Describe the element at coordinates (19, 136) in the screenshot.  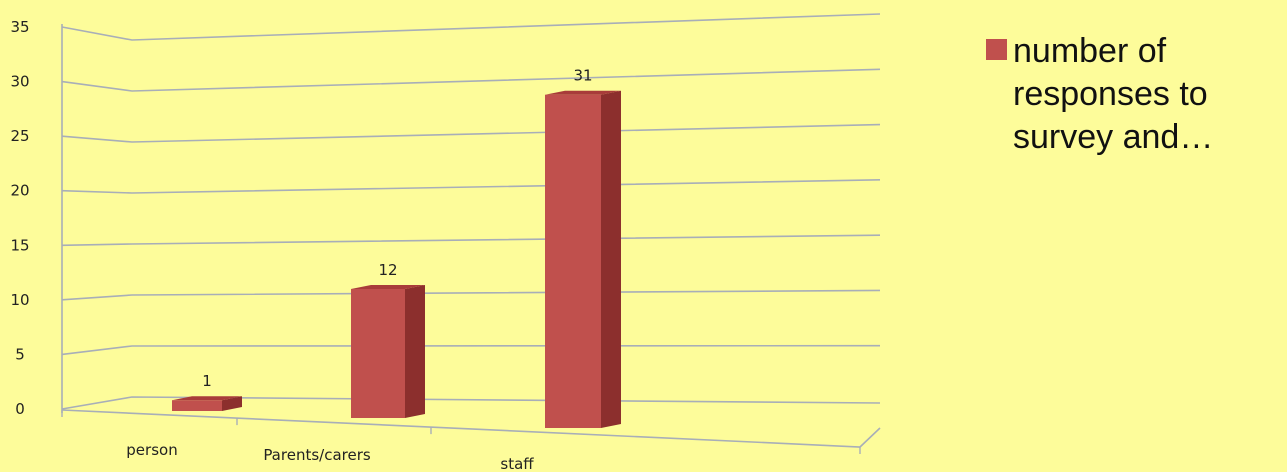
I see `y-tick-label: 25` at that location.